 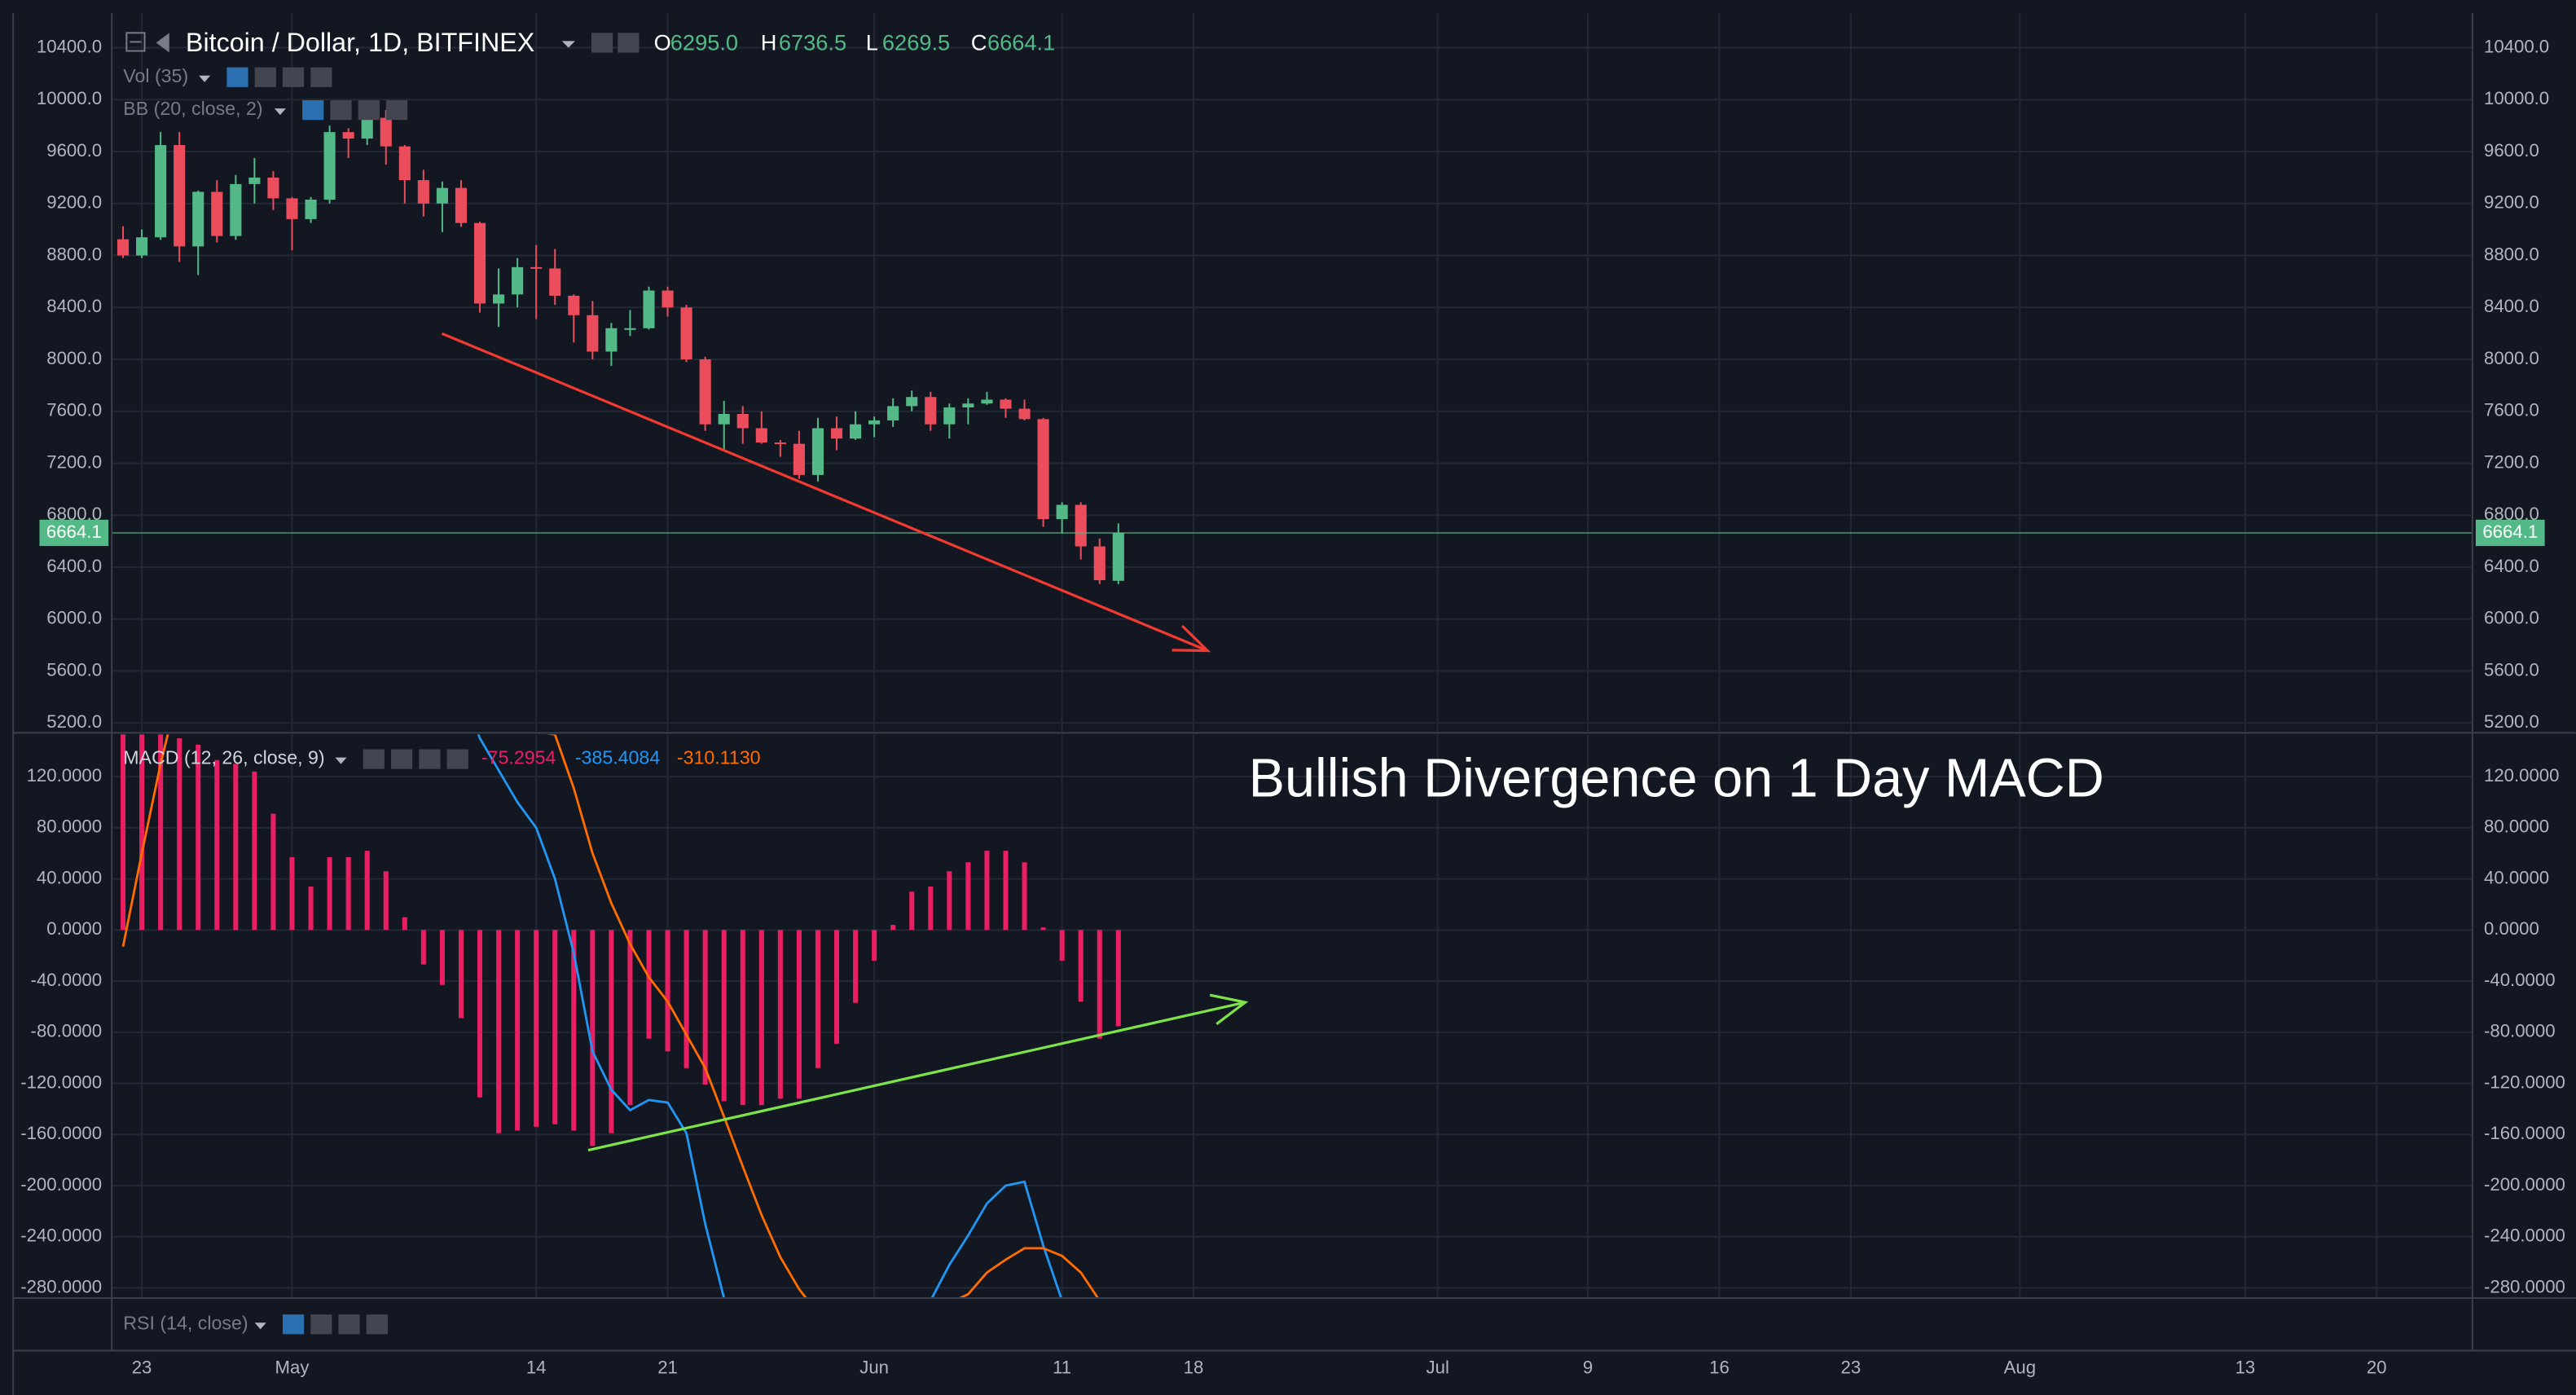 I want to click on rsi-indicator: RSI (14, close), so click(x=185, y=1322).